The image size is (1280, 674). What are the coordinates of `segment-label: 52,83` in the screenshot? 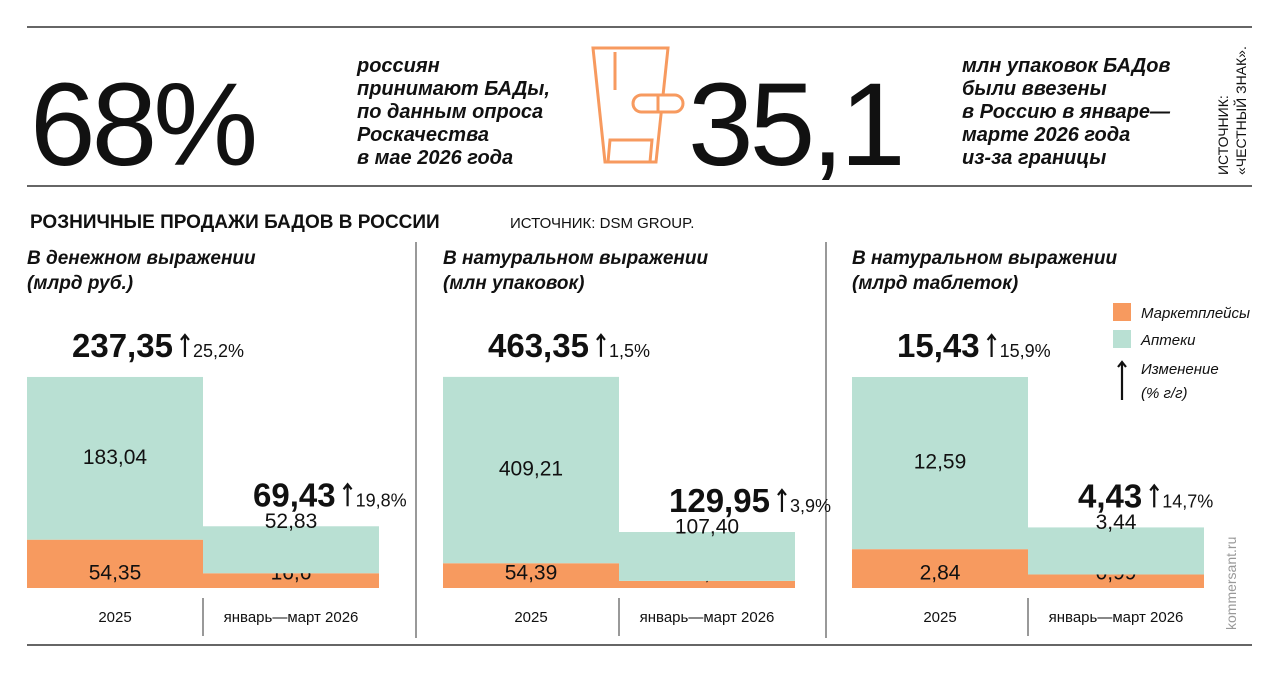 It's located at (291, 521).